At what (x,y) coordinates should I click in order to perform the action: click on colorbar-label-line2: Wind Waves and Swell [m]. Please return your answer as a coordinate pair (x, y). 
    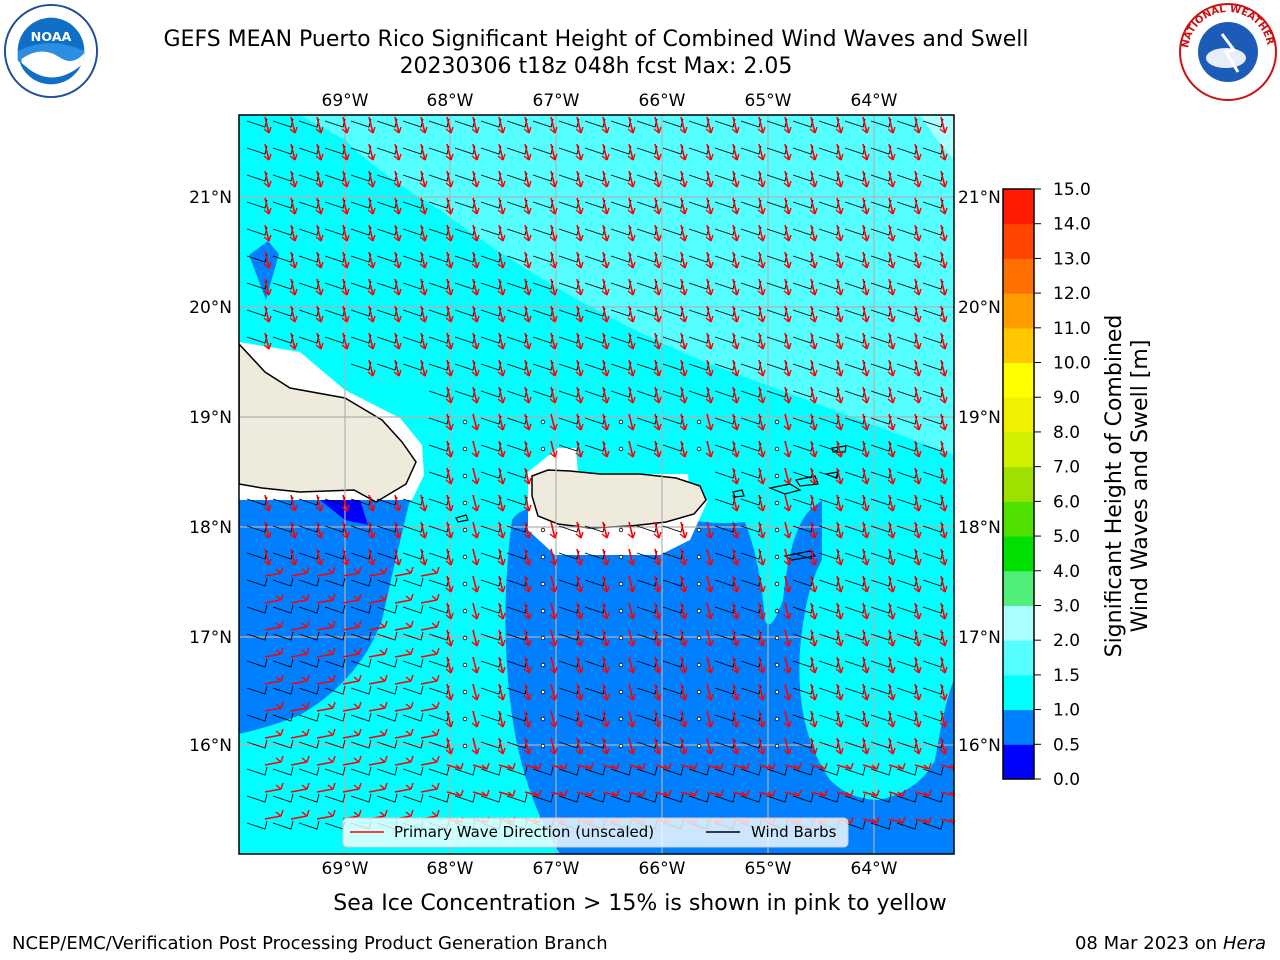
    Looking at the image, I should click on (1140, 486).